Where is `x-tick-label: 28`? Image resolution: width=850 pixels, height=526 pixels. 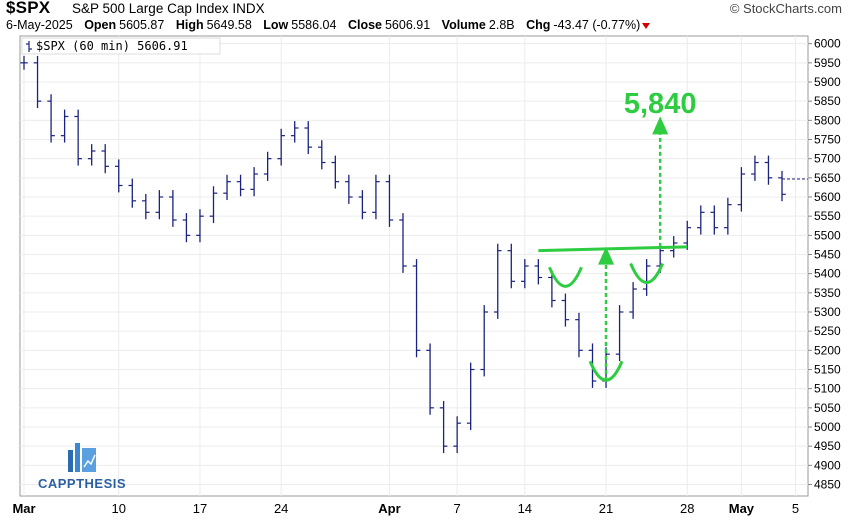 x-tick-label: 28 is located at coordinates (687, 508).